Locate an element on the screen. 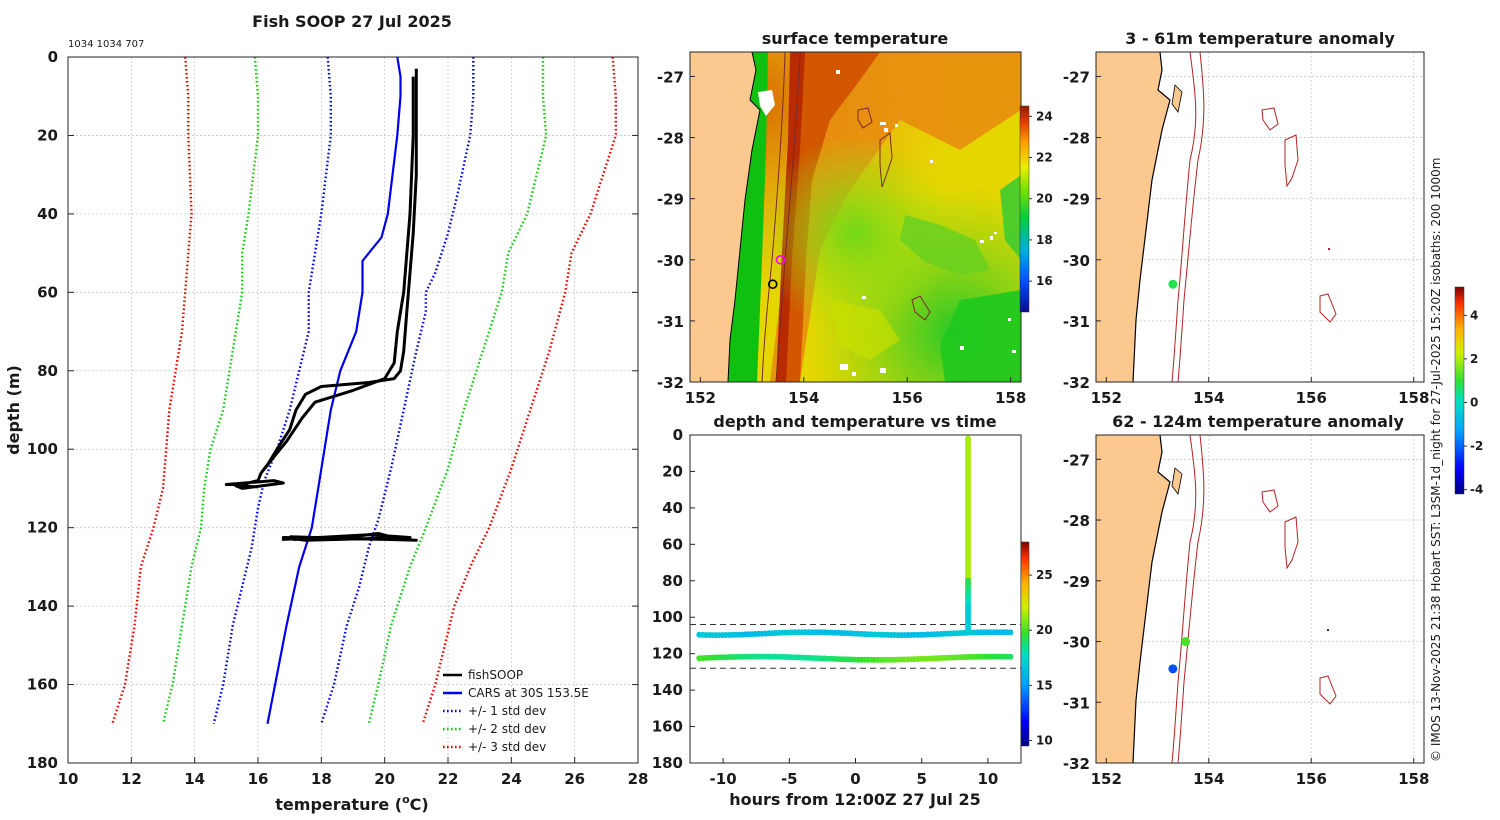  profile-ytick-label: 120 is located at coordinates (42, 528).